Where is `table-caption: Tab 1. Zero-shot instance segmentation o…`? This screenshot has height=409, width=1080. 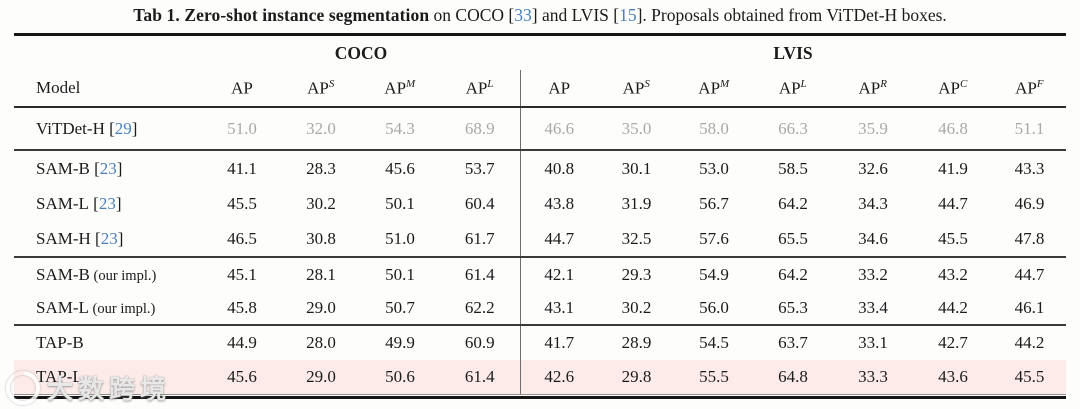
table-caption: Tab 1. Zero-shot instance segmentation o… is located at coordinates (540, 15).